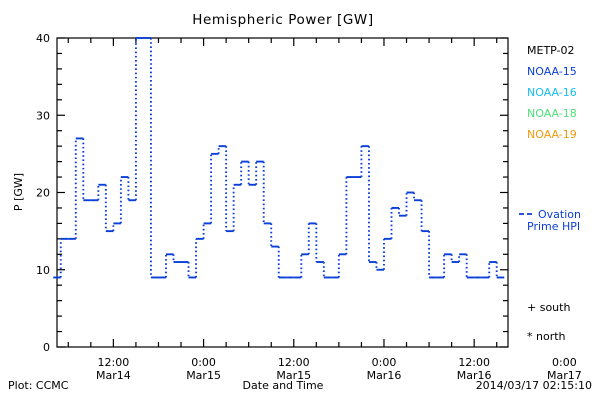 The height and width of the screenshot is (400, 600). I want to click on x-axis-title: Date and Time, so click(283, 385).